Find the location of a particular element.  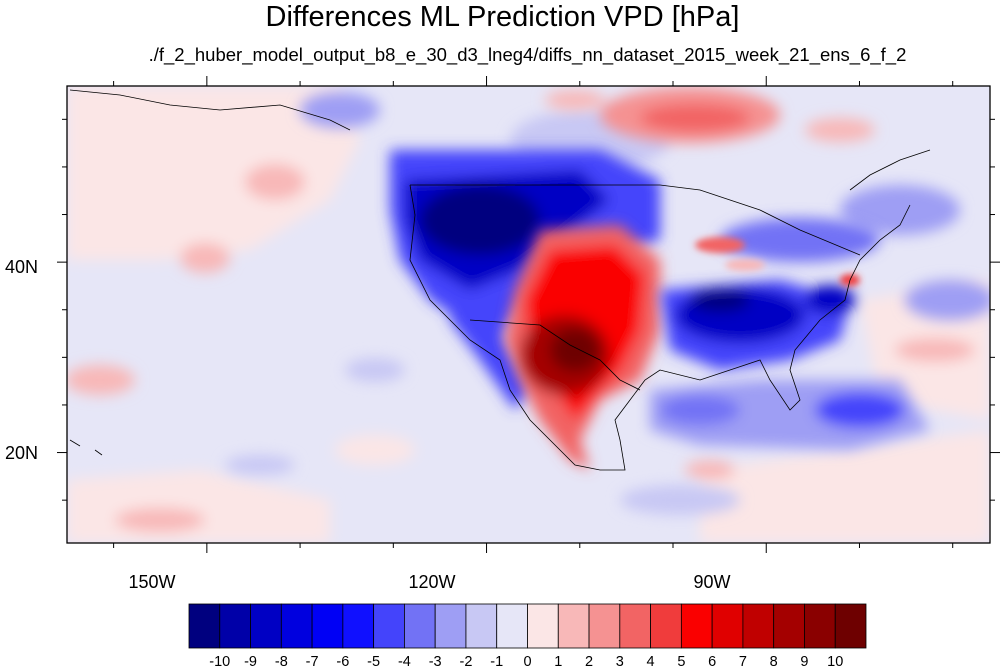

colorbar-tick-label: 1 is located at coordinates (558, 662).